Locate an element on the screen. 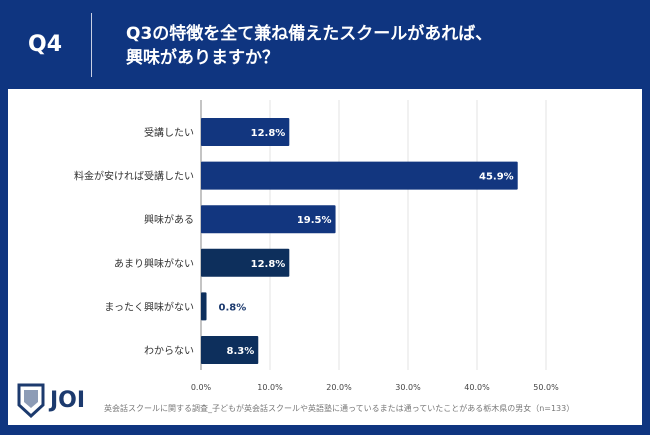 Image resolution: width=650 pixels, height=435 pixels. x-tick-label: 50.0% is located at coordinates (546, 387).